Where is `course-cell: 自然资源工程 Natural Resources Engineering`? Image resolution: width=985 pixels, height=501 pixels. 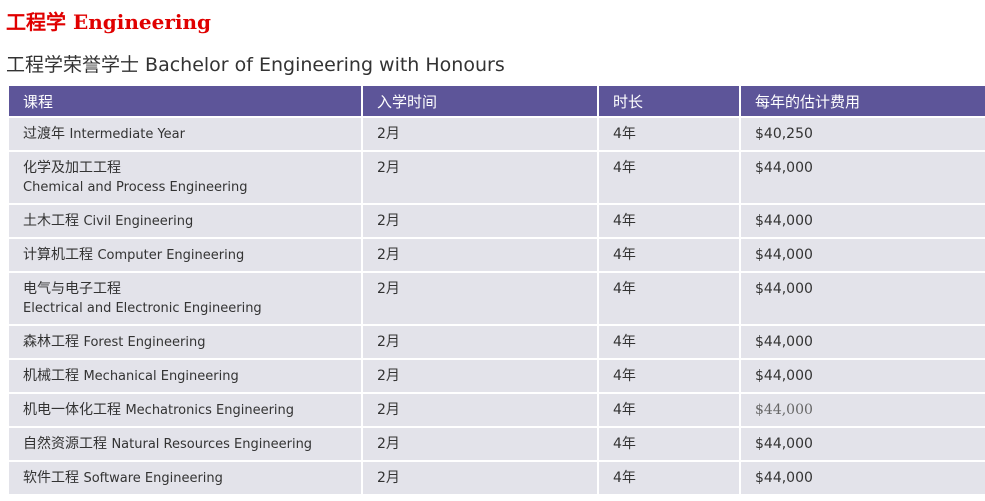 course-cell: 自然资源工程 Natural Resources Engineering is located at coordinates (185, 444).